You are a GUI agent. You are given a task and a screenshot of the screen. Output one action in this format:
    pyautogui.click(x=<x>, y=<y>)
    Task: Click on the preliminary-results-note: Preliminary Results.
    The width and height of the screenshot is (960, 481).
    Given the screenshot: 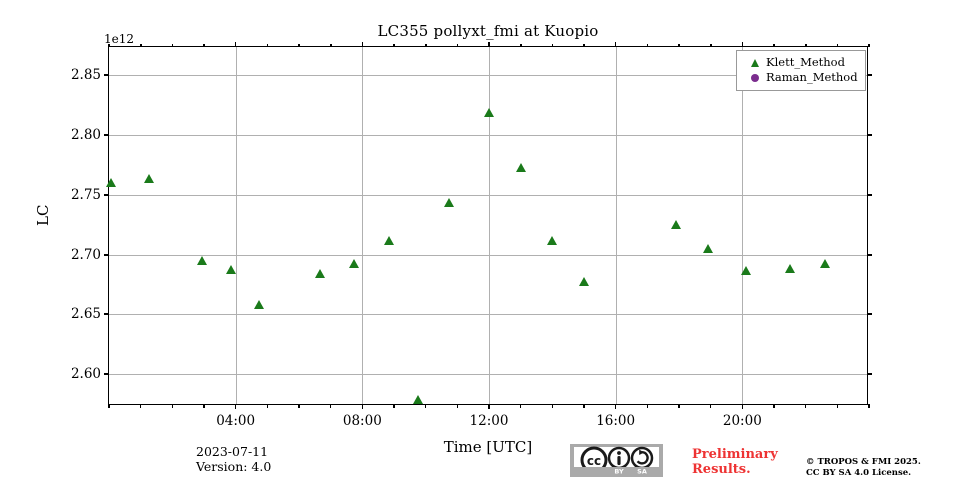 What is the action you would take?
    pyautogui.click(x=735, y=462)
    